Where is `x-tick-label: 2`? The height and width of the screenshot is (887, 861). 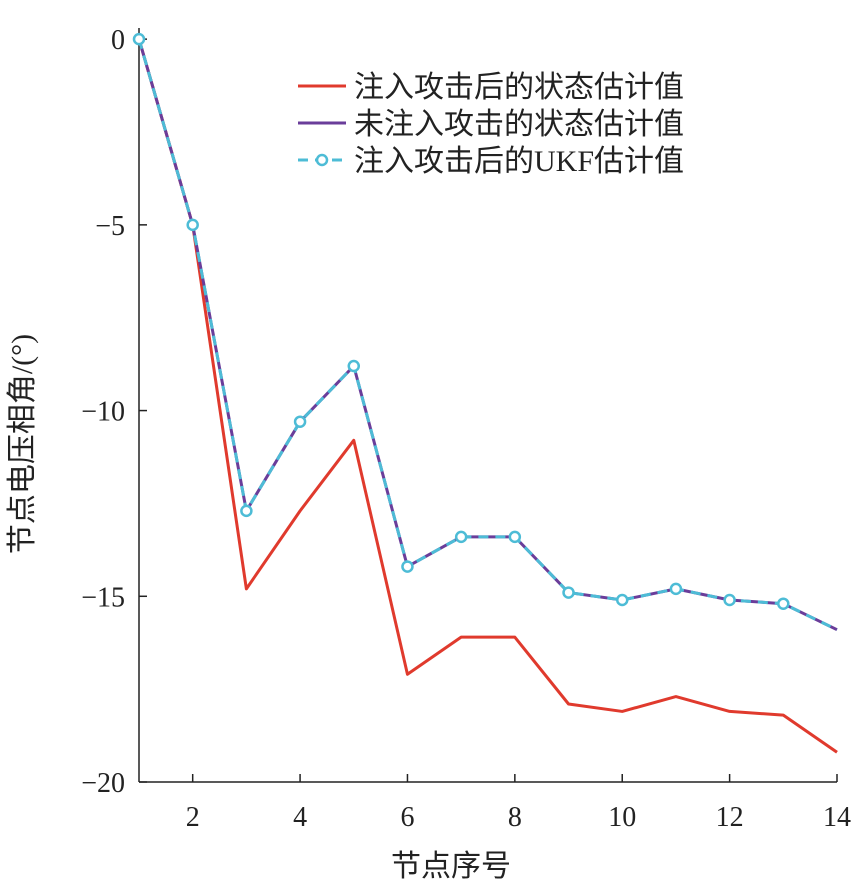 x-tick-label: 2 is located at coordinates (193, 817).